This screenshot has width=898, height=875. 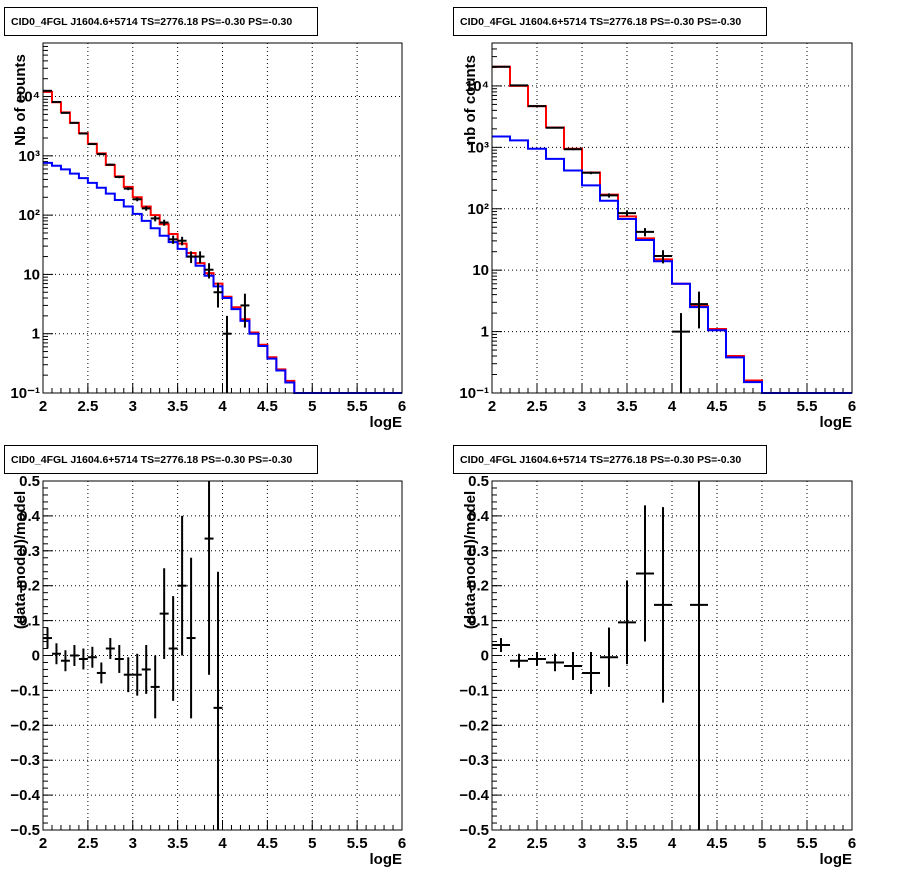 I want to click on y-tick-label: 0.1, so click(x=478, y=621).